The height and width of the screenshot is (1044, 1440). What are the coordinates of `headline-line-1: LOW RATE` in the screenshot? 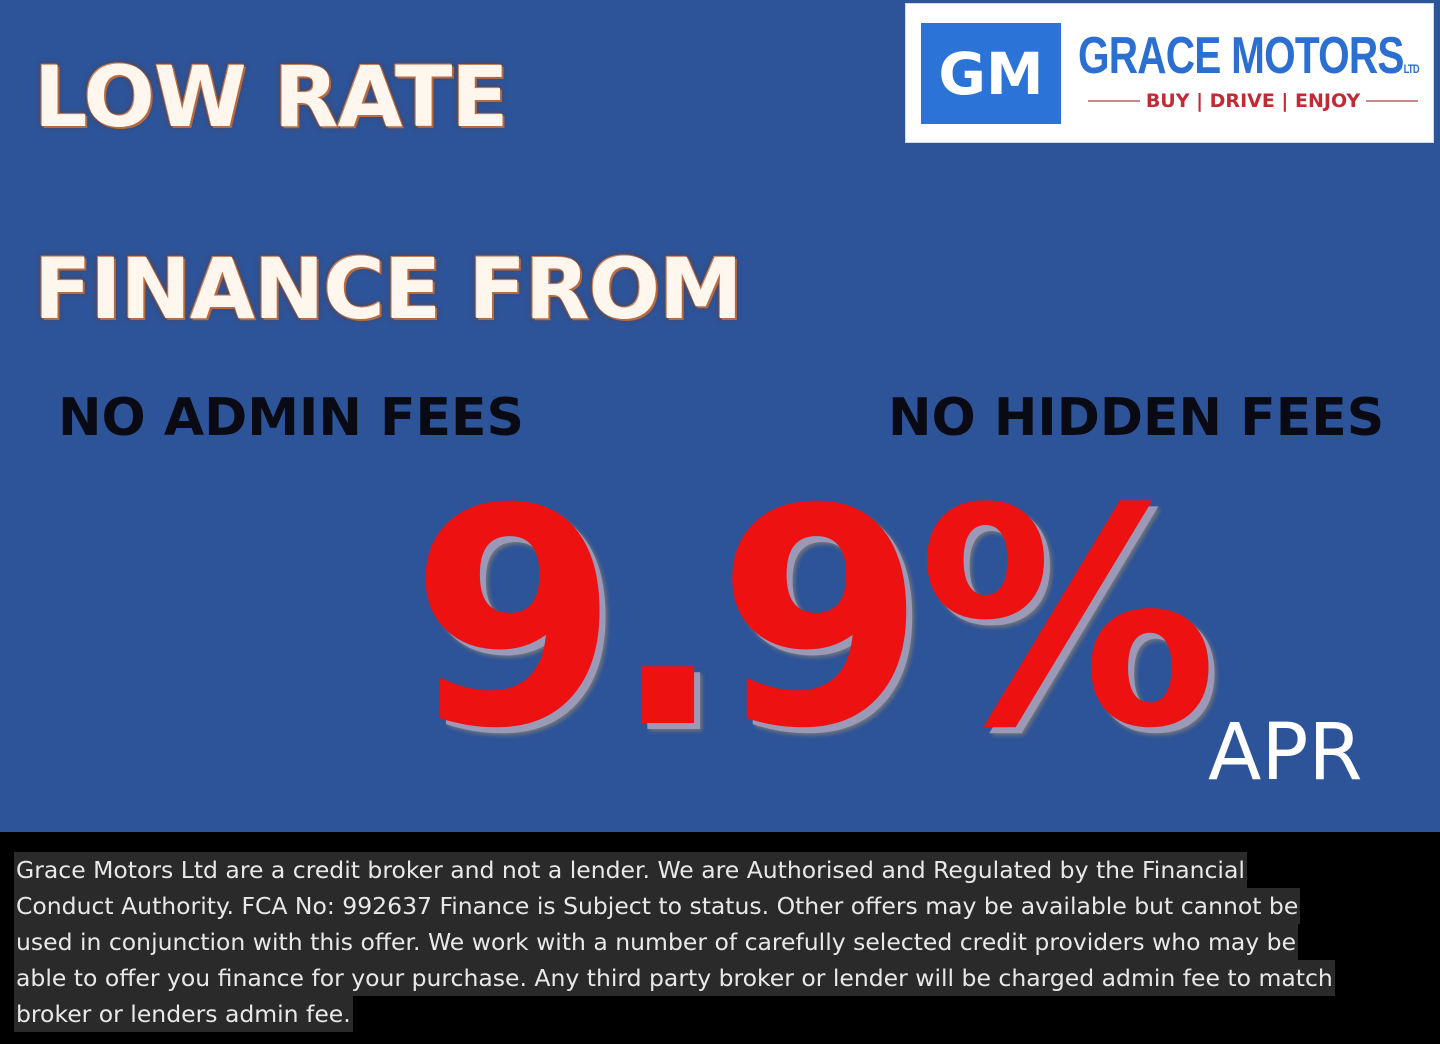 It's located at (271, 97).